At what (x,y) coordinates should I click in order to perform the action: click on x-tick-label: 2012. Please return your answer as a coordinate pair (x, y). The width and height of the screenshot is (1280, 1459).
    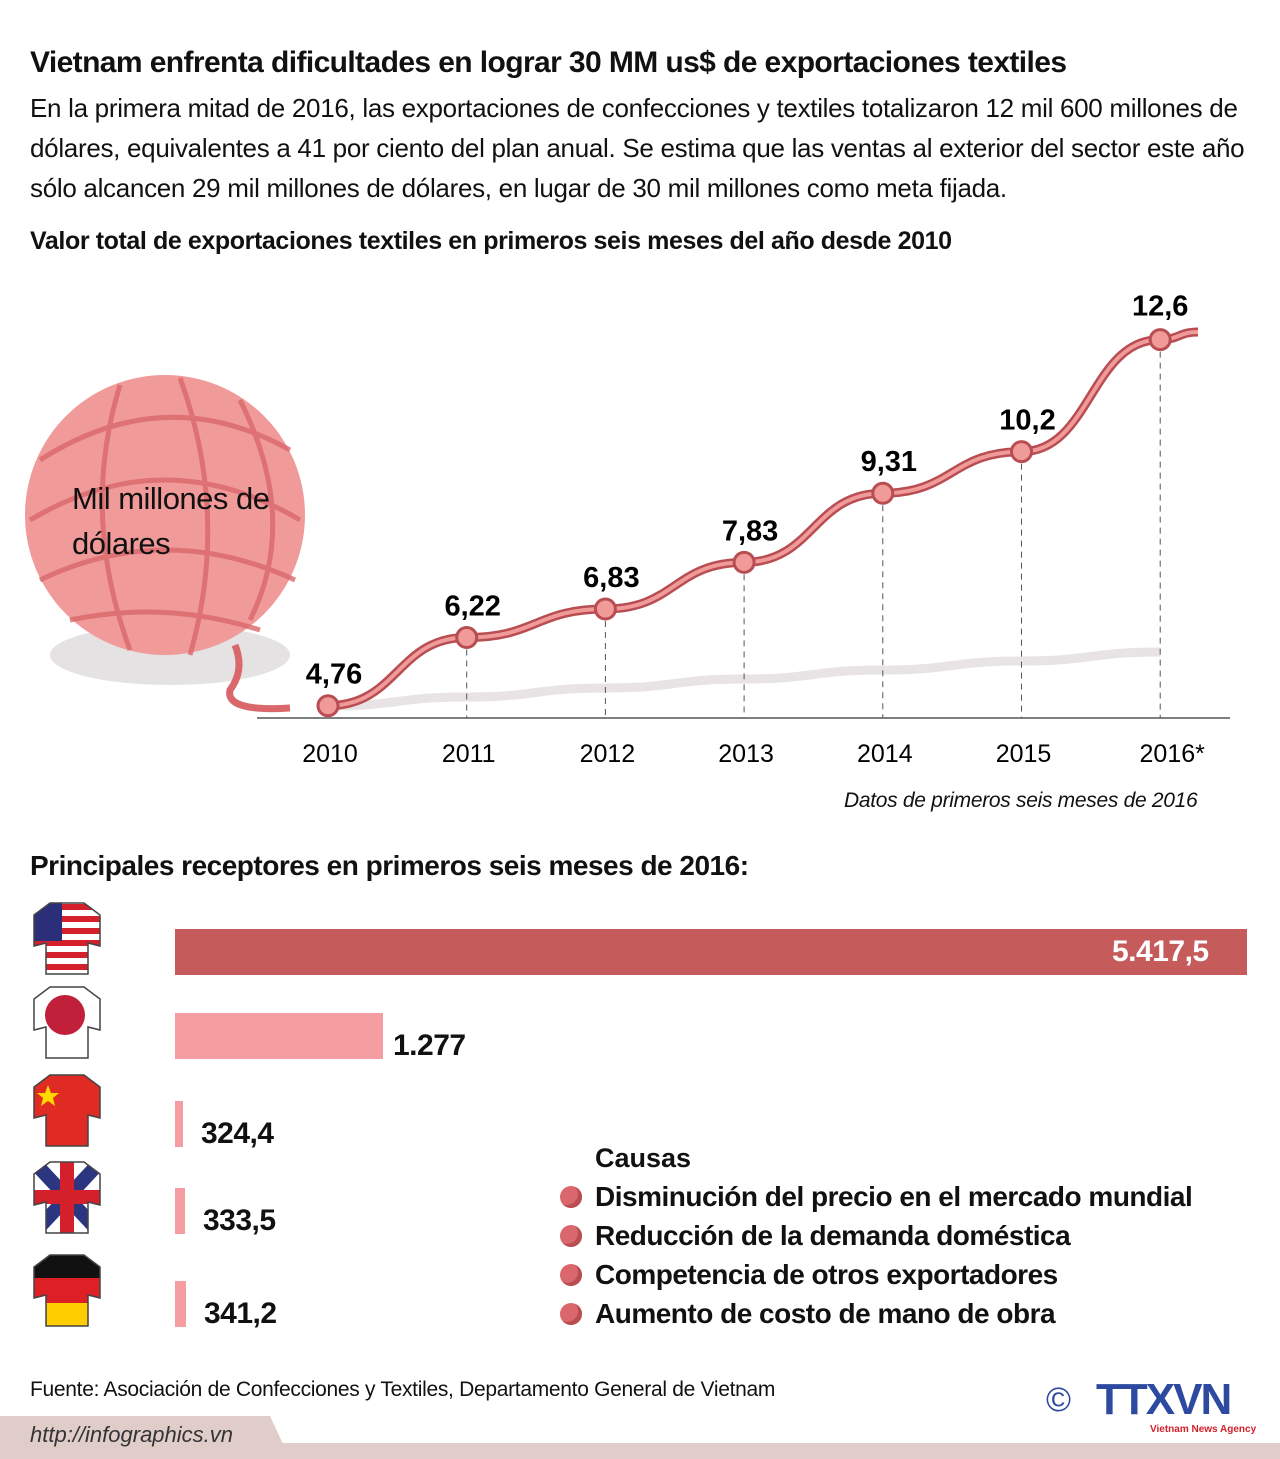
    Looking at the image, I should click on (608, 754).